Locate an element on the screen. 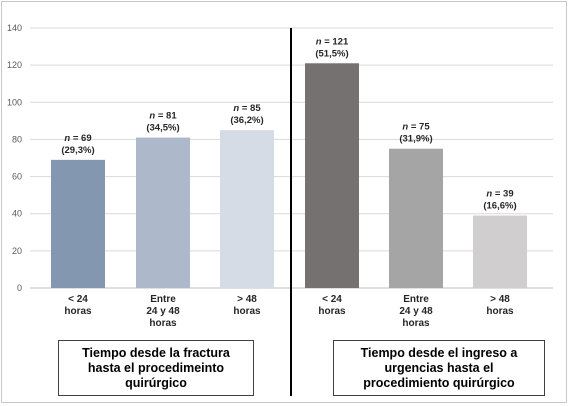 This screenshot has height=406, width=570. data-label-count: n = 75 is located at coordinates (416, 127).